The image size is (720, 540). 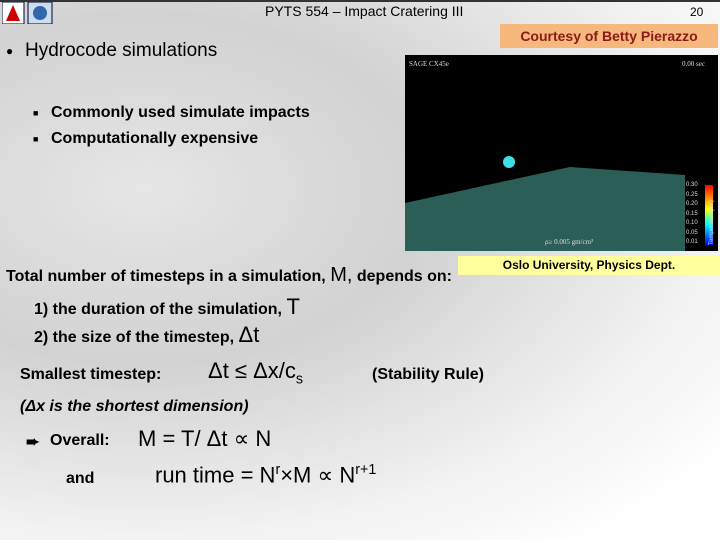 I want to click on colorbar-tick: 0.10, so click(x=692, y=223).